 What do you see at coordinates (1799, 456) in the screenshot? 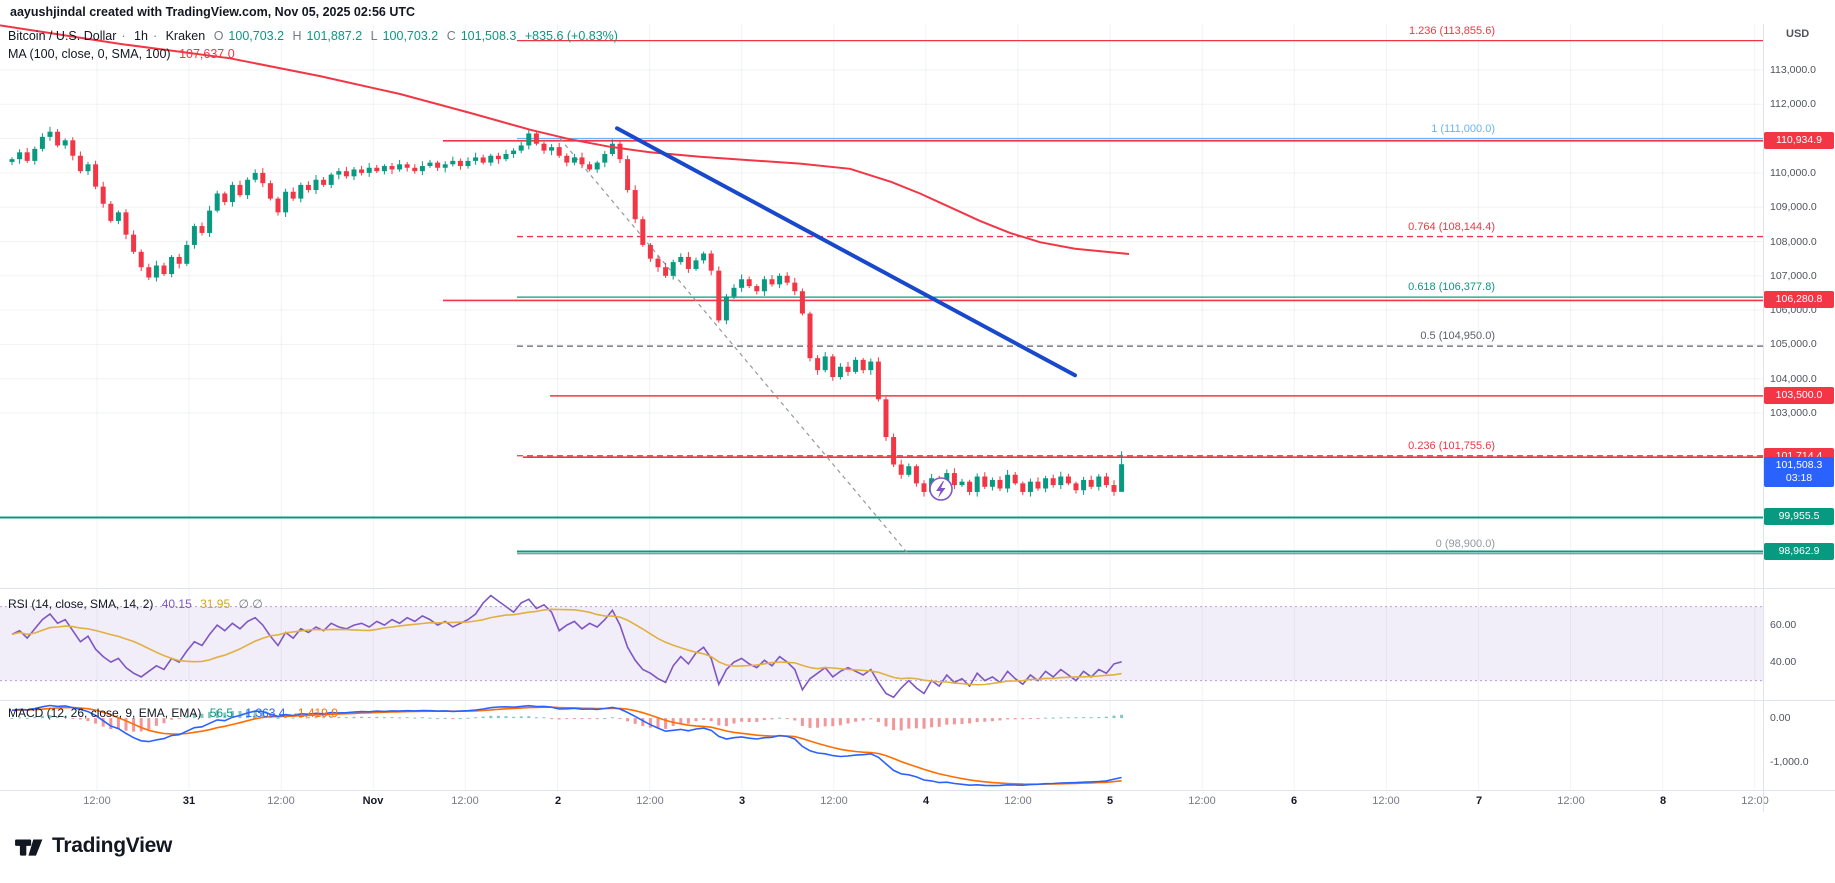
I see `price-line-axis-badge: 101,714.4` at bounding box center [1799, 456].